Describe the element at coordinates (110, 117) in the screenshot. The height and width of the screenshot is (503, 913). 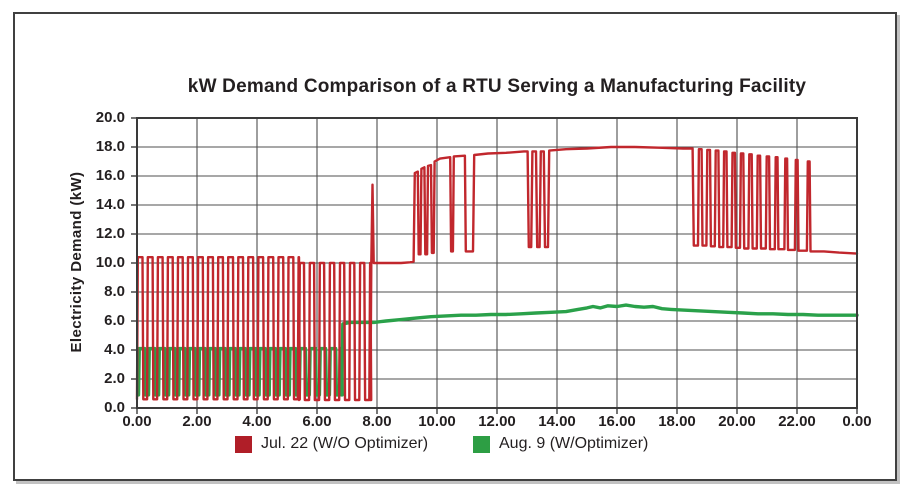
I see `y-tick-label: 20.0` at that location.